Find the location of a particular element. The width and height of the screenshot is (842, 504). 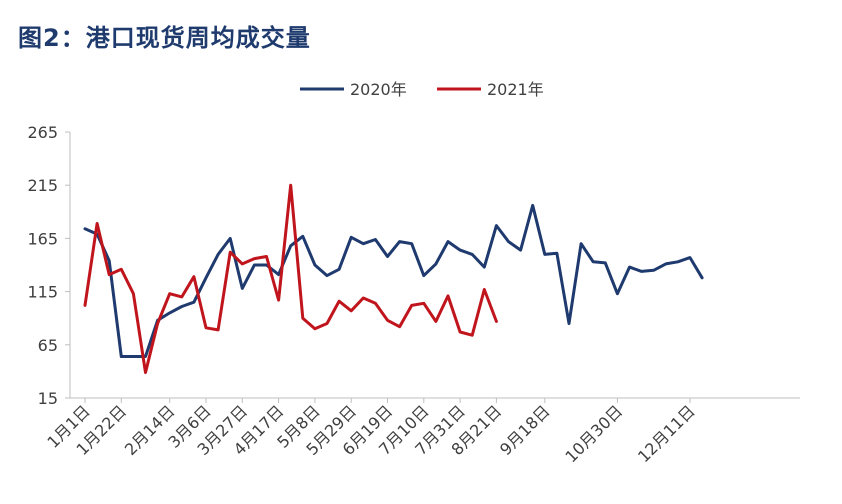

x-tick-label: 12月11日 is located at coordinates (666, 433).